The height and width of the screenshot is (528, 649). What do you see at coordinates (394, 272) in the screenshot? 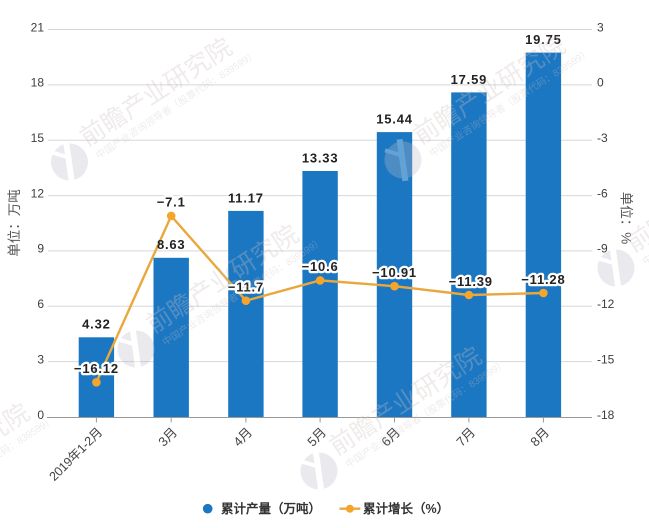
I see `svg-text: −10.91` at bounding box center [394, 272].